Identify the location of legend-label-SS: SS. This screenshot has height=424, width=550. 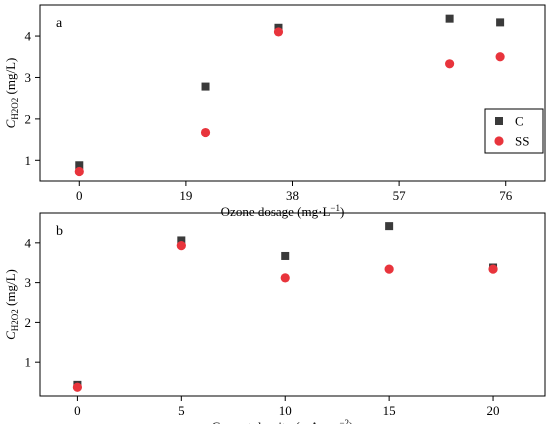
(522, 141).